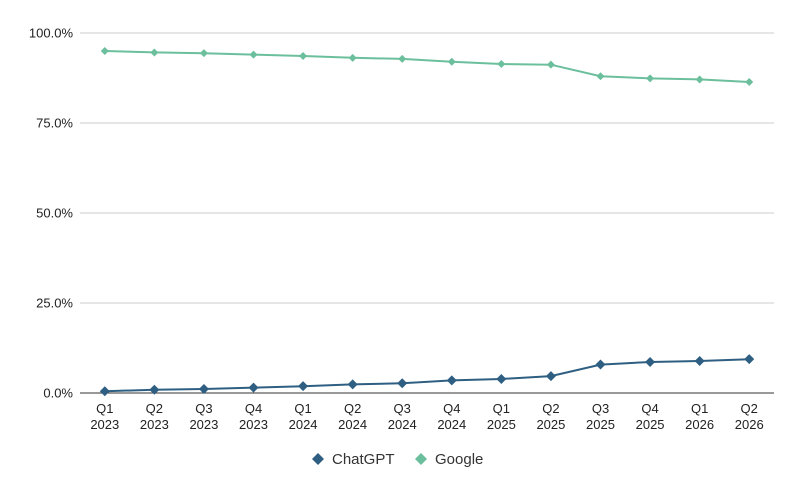 This screenshot has width=798, height=493. What do you see at coordinates (51, 33) in the screenshot?
I see `y-tick-label: 100.0%` at bounding box center [51, 33].